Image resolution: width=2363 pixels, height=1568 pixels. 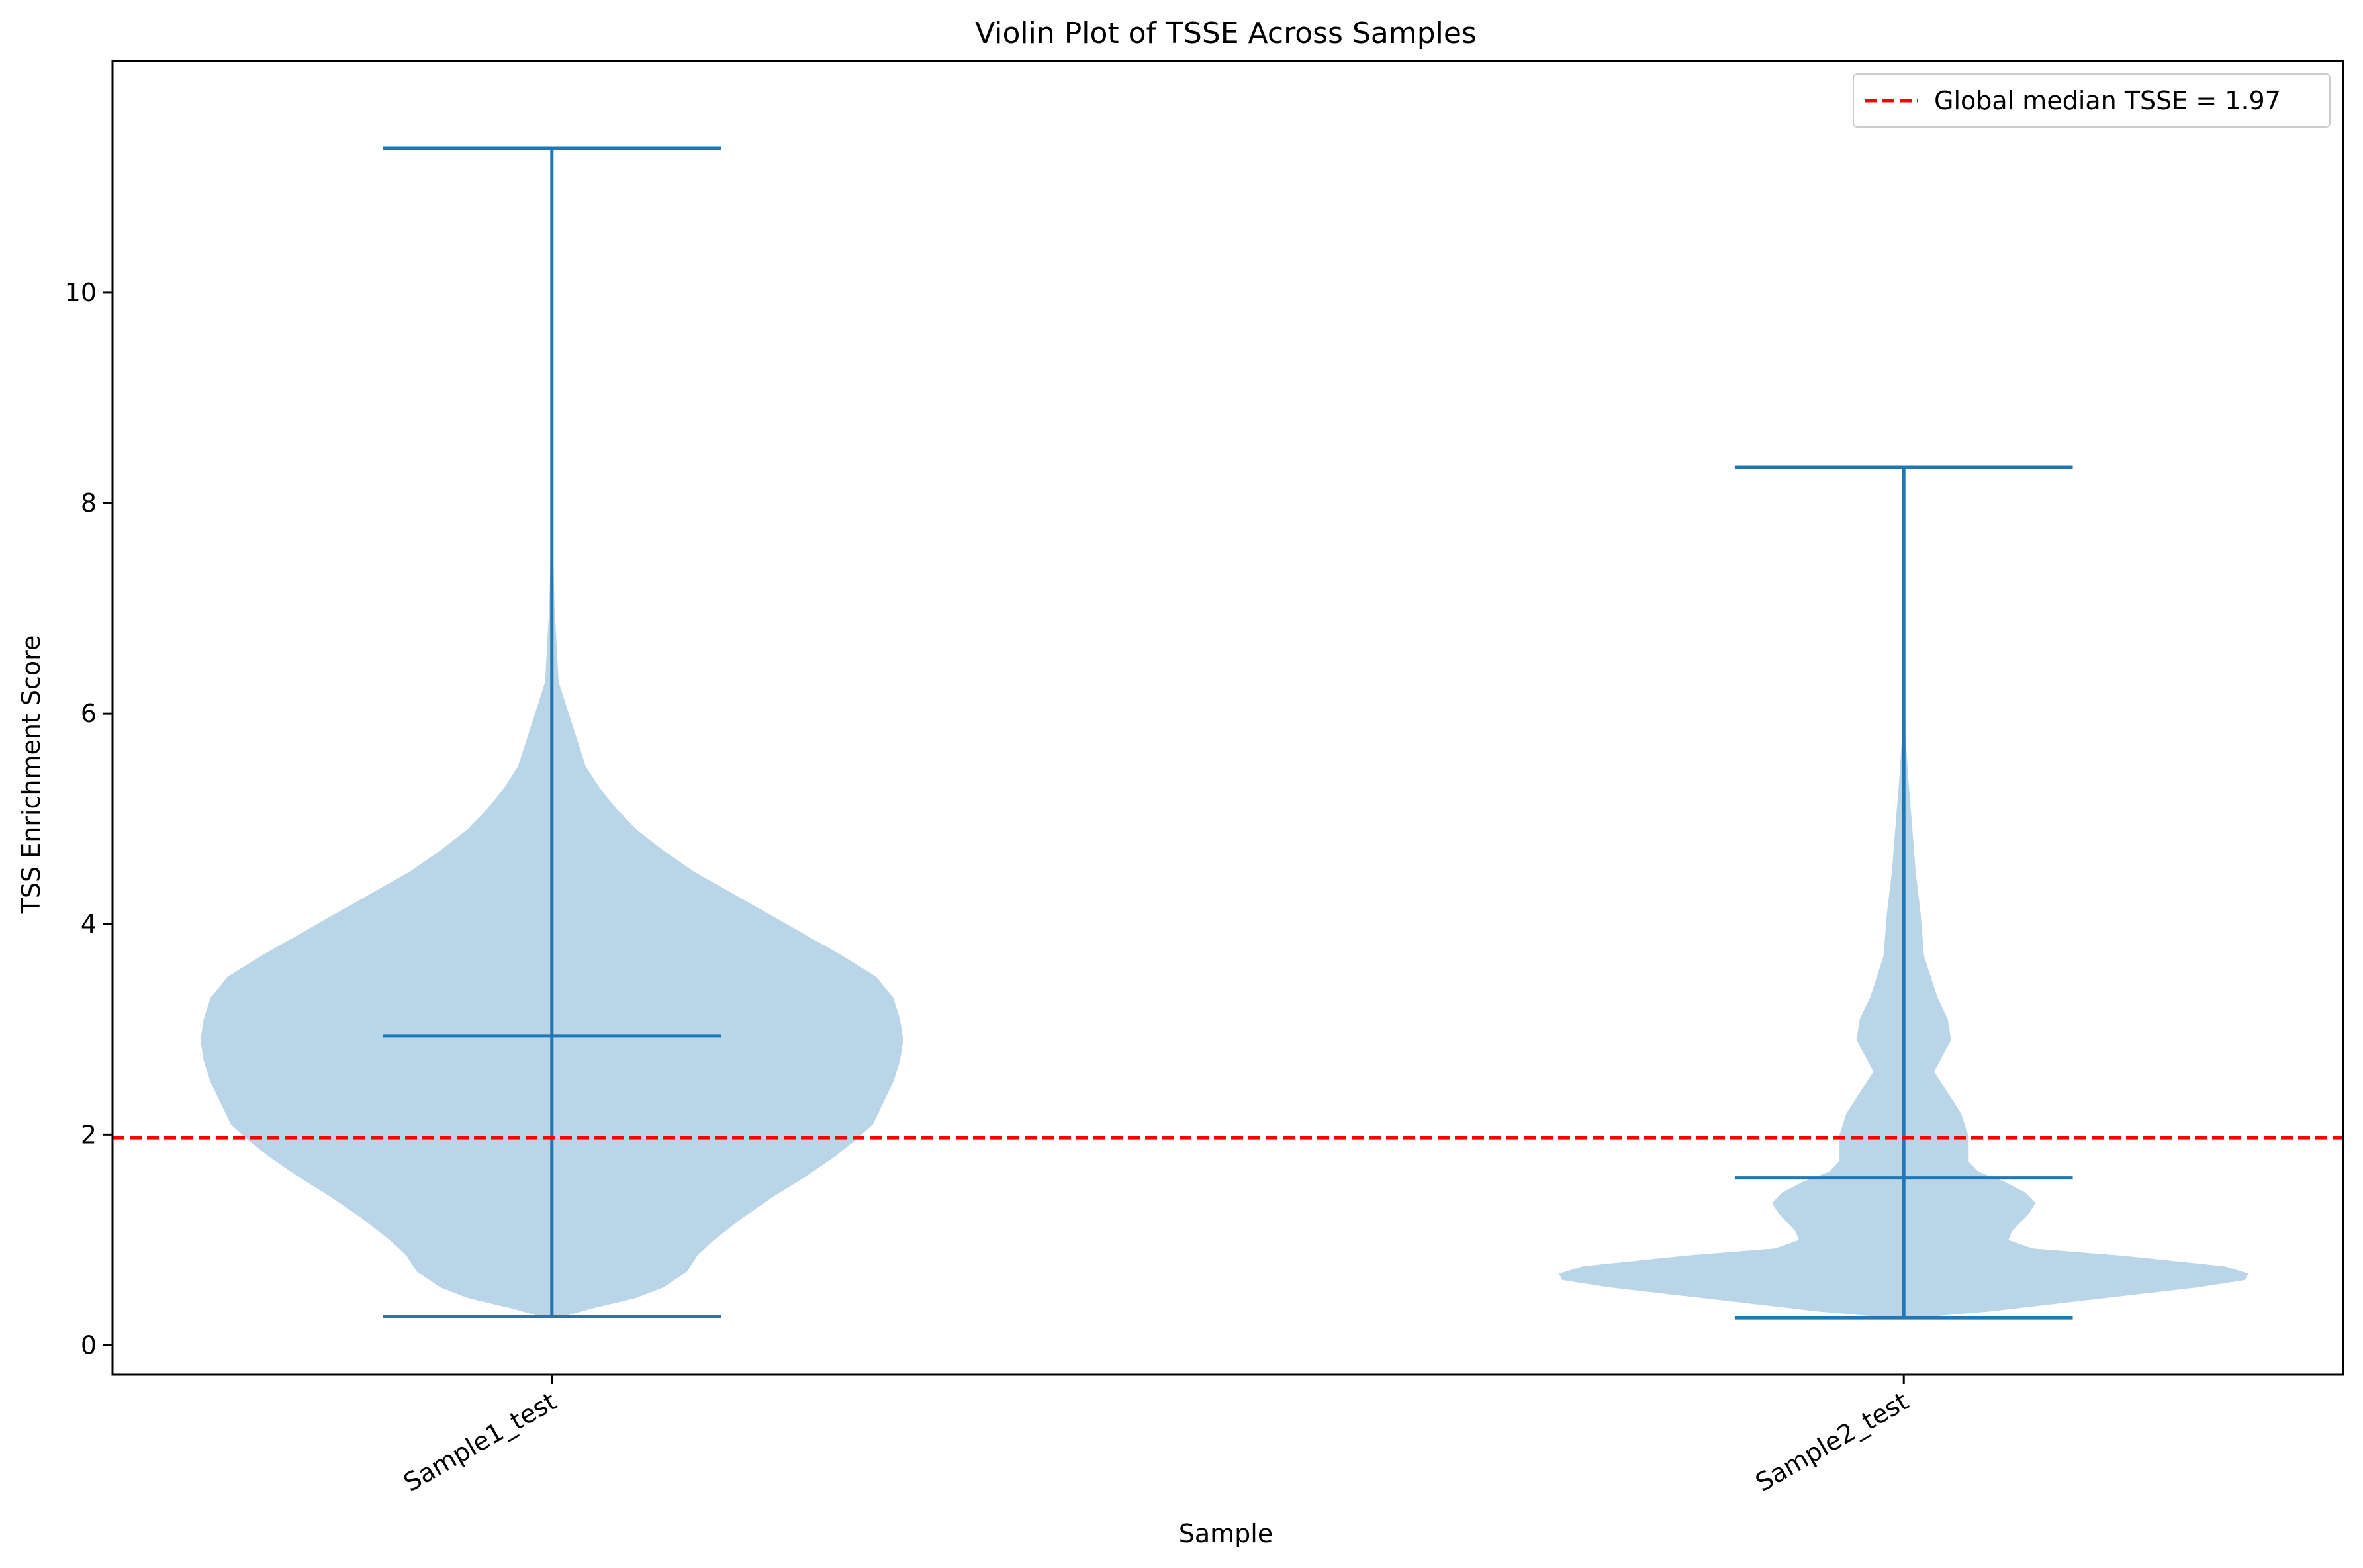 What do you see at coordinates (2107, 101) in the screenshot?
I see `legend-label: Global median TSSE = 1.97` at bounding box center [2107, 101].